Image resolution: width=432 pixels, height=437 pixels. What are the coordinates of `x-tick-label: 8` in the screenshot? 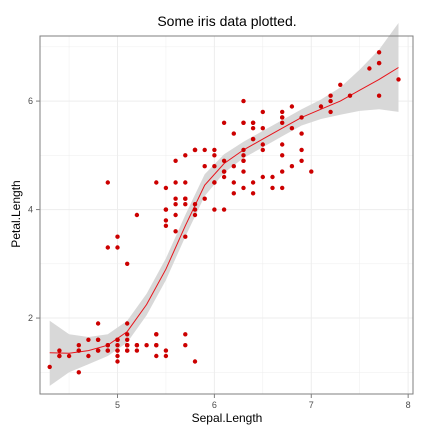 It's located at (408, 405).